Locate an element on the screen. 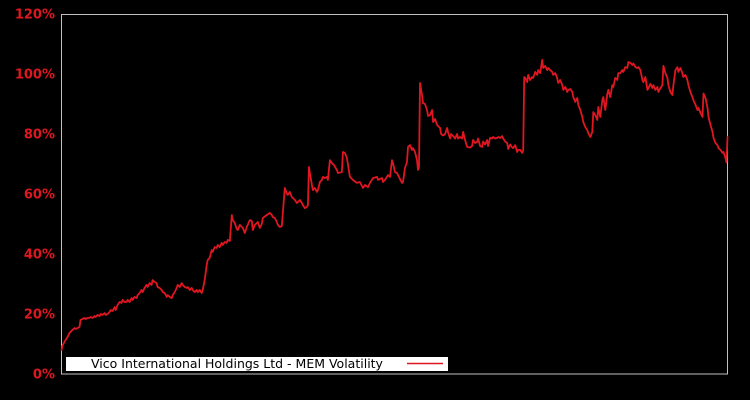 This screenshot has height=400, width=750. y-tick-label: 60% is located at coordinates (39, 195).